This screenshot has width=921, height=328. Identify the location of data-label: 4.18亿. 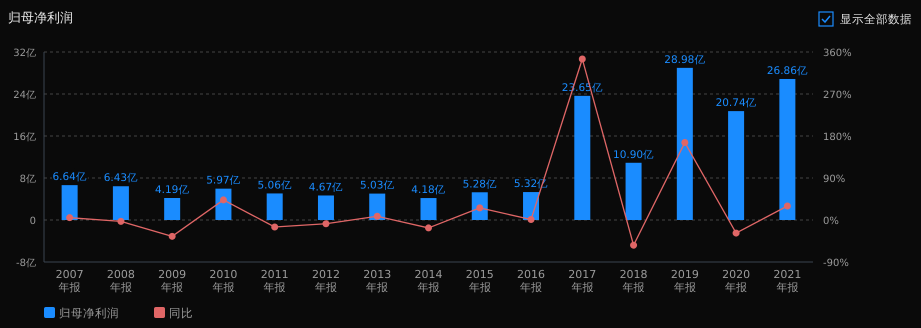
(428, 190).